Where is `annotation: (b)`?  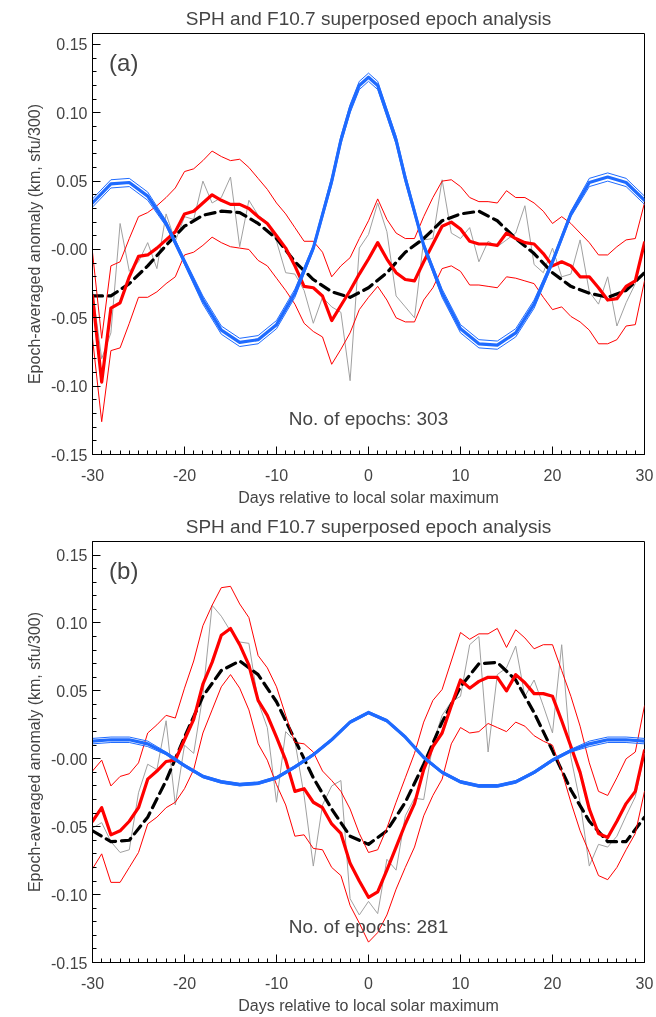
annotation: (b) is located at coordinates (124, 570).